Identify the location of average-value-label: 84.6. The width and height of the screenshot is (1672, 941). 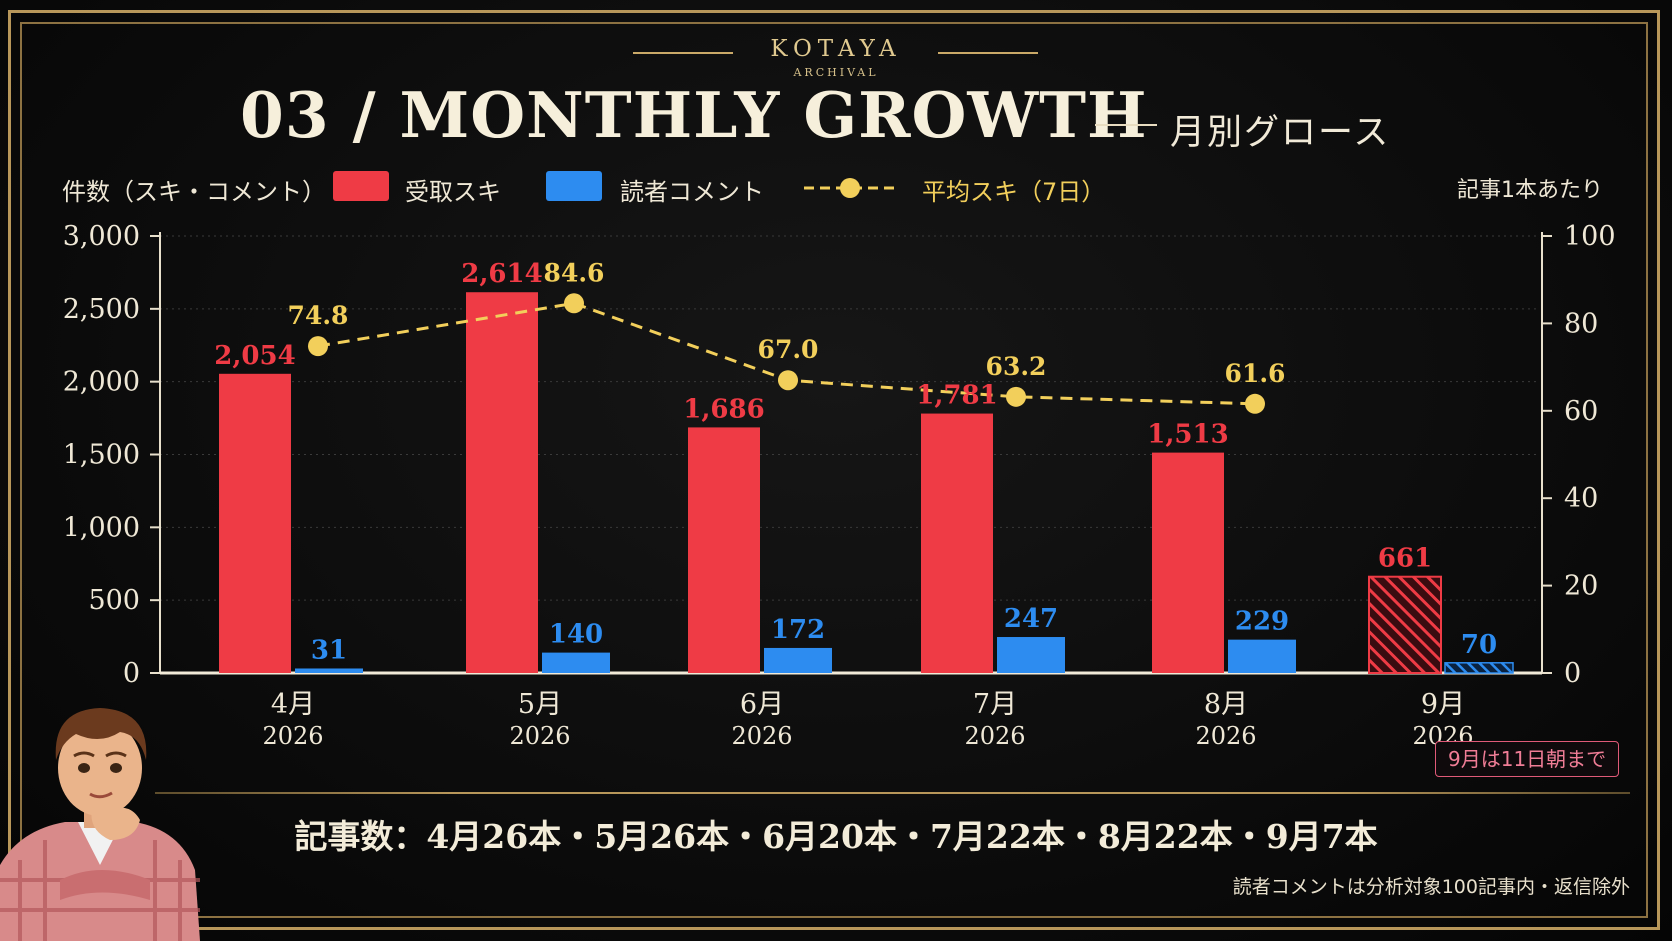
(574, 272).